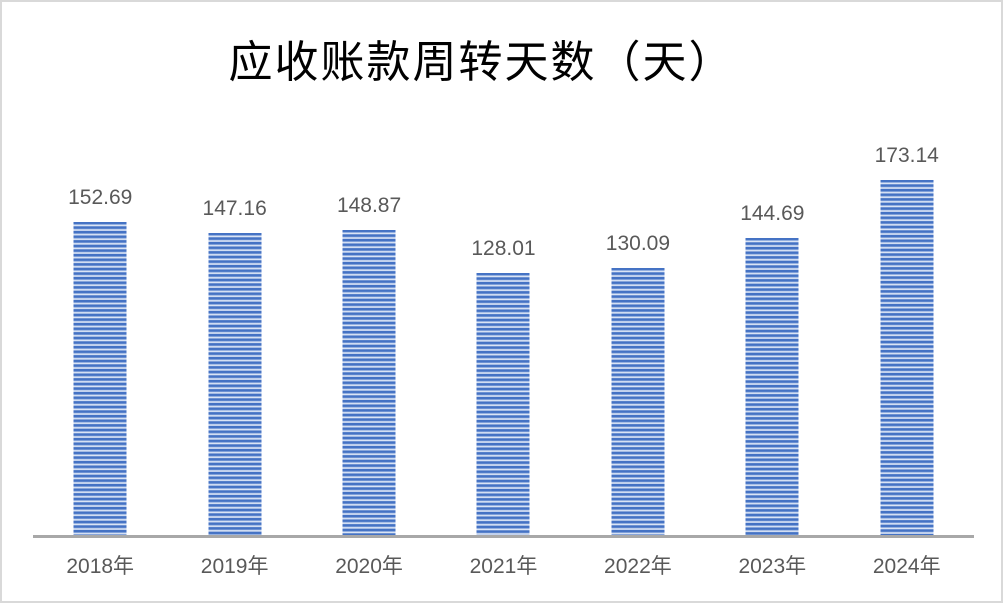 The height and width of the screenshot is (603, 1003). What do you see at coordinates (503, 248) in the screenshot?
I see `data-label: 128.01` at bounding box center [503, 248].